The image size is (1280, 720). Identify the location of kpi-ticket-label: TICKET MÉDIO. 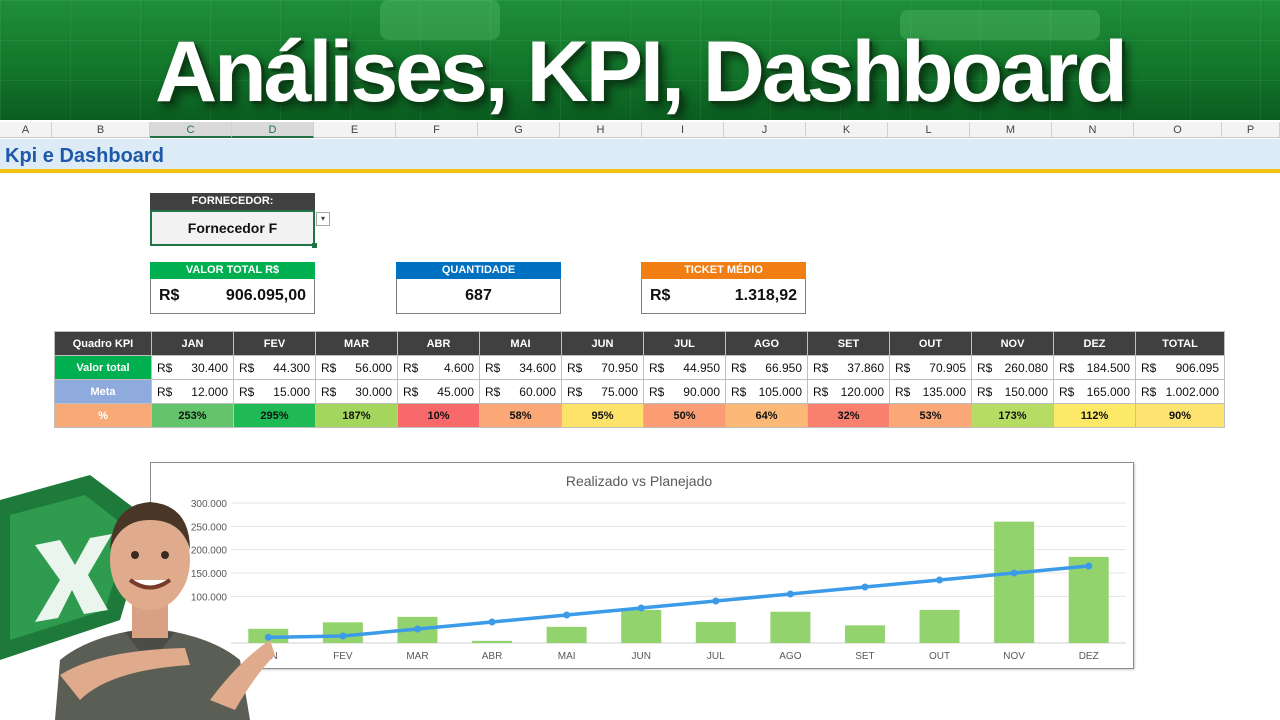
(723, 270).